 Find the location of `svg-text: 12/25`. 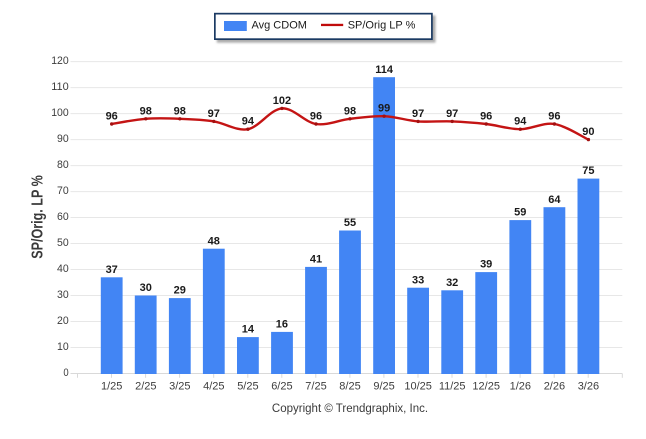

svg-text: 12/25 is located at coordinates (486, 387).